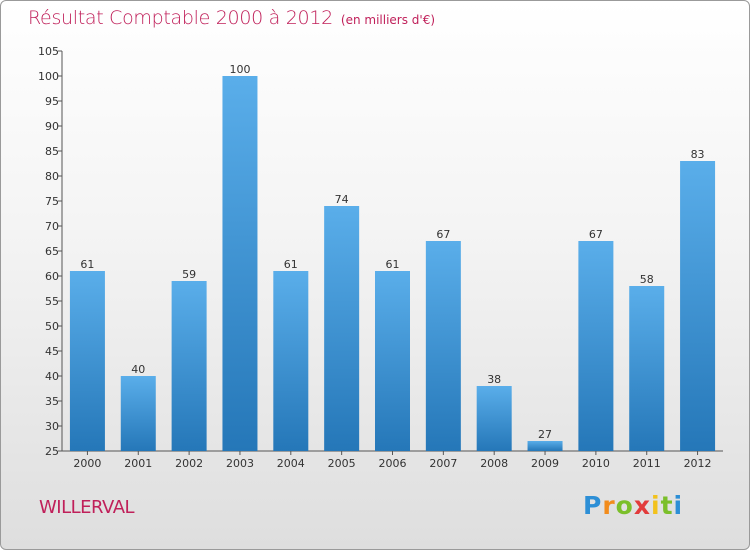  I want to click on bar-2001, so click(138, 413).